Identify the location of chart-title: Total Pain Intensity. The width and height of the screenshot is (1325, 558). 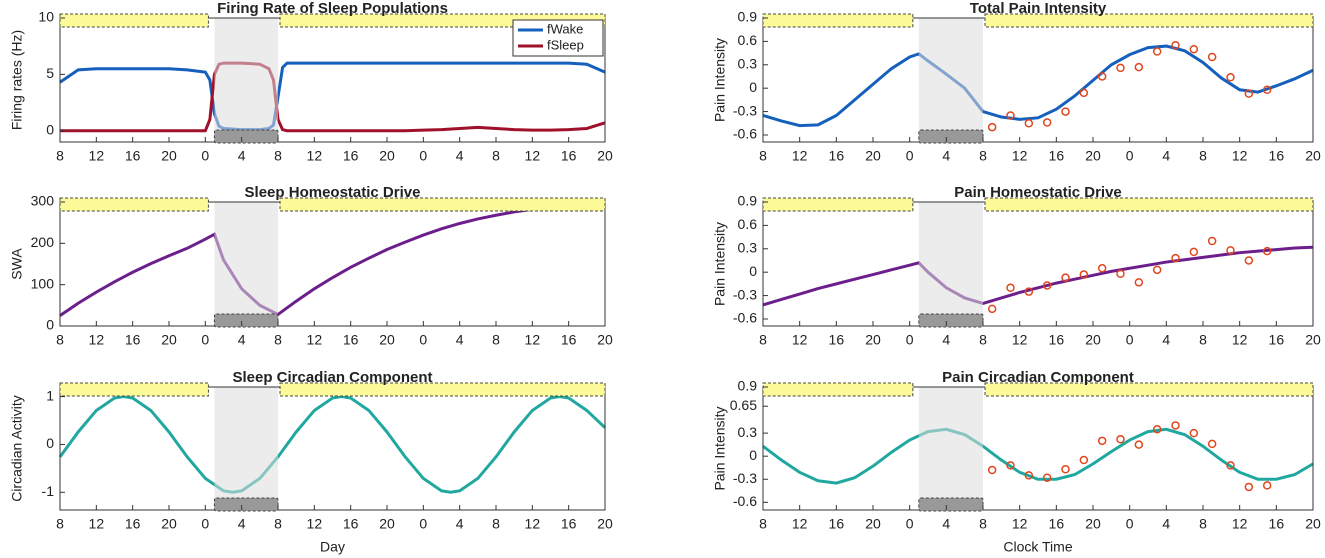
(1038, 8).